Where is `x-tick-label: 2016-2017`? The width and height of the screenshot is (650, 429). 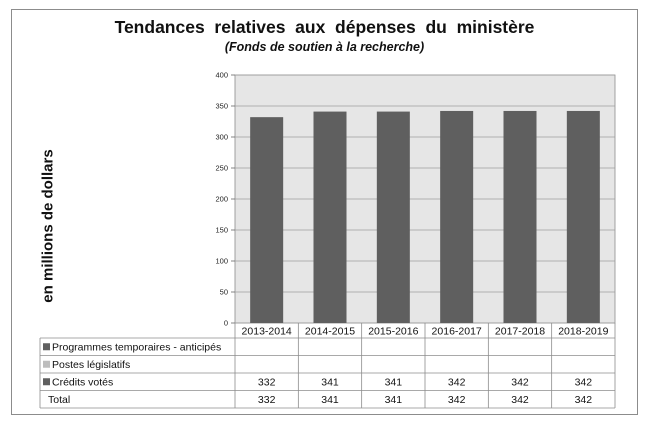 x-tick-label: 2016-2017 is located at coordinates (457, 332).